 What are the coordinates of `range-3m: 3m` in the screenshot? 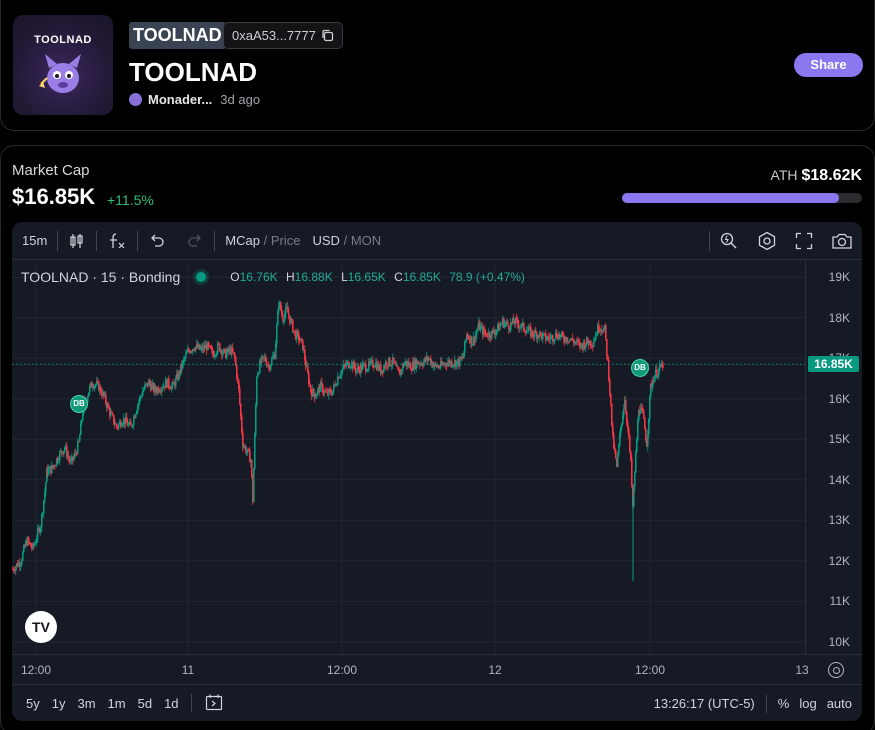 It's located at (86, 703).